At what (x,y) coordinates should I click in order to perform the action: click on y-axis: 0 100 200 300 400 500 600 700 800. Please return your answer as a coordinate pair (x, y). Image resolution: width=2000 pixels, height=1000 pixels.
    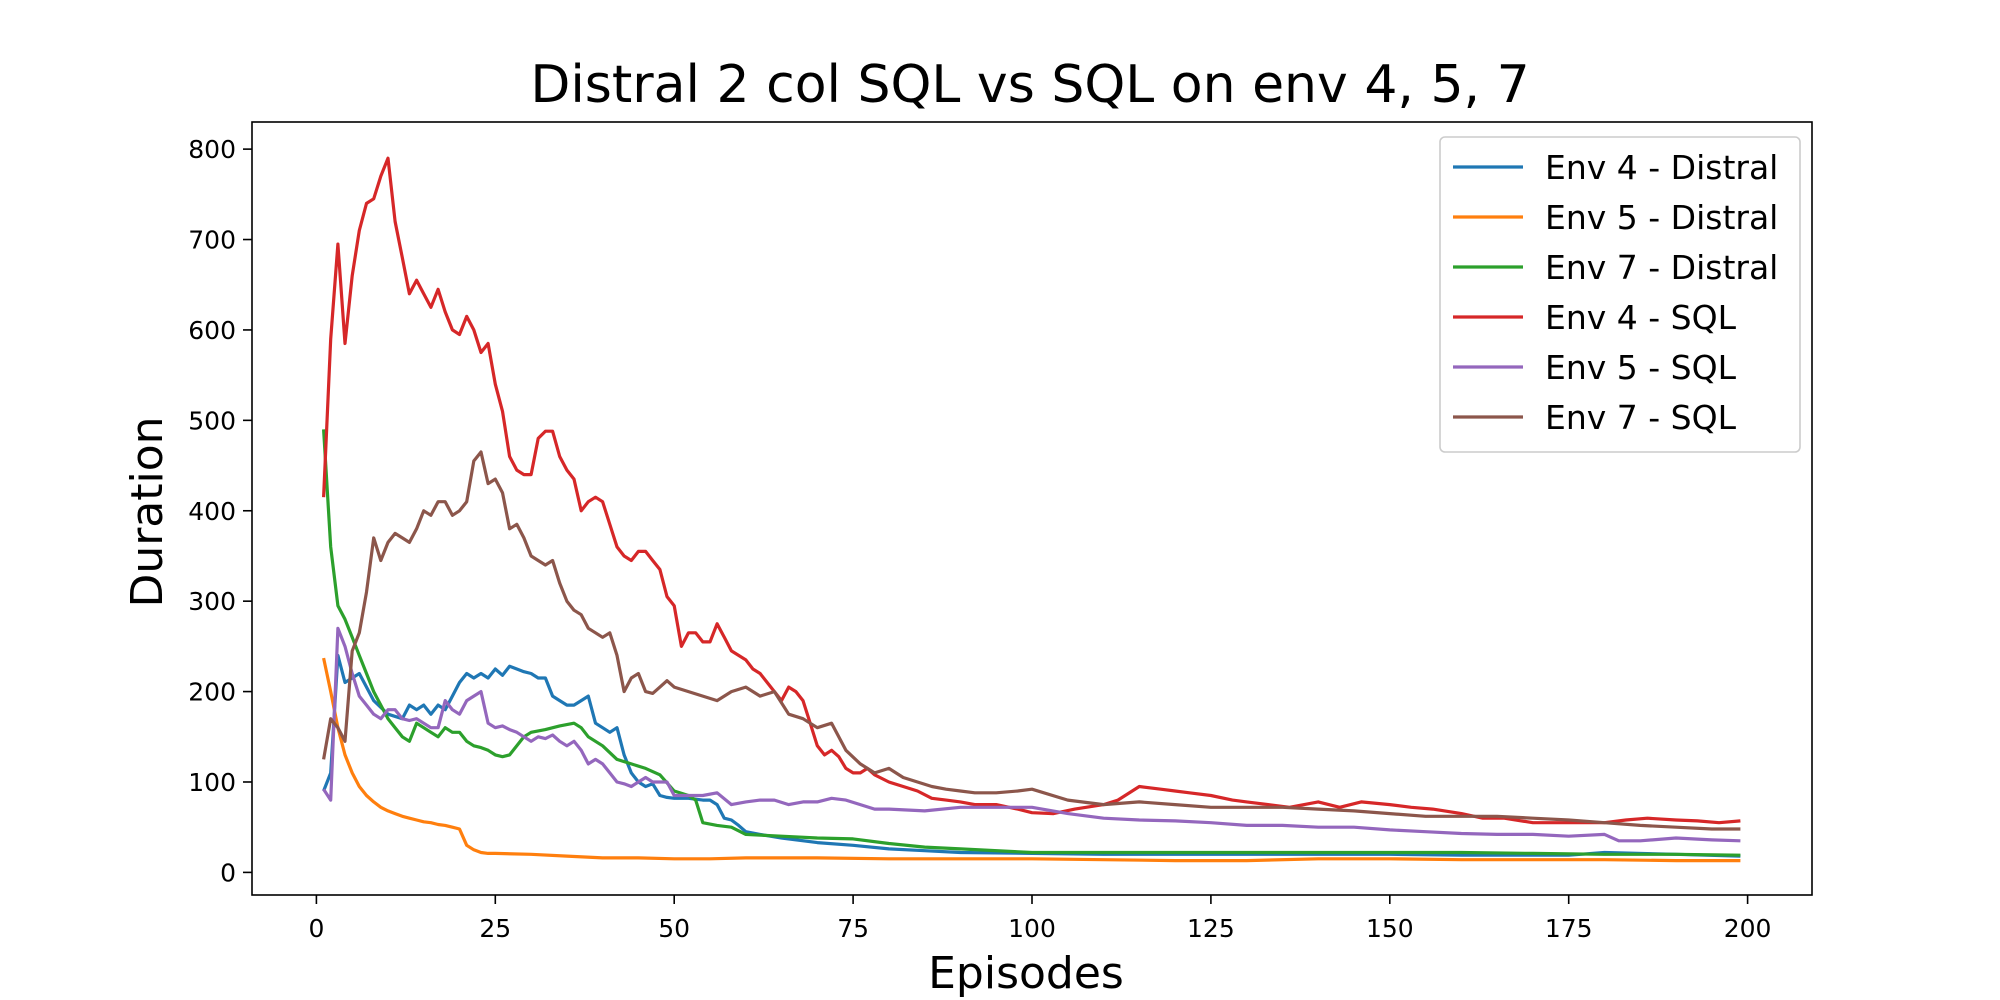
    Looking at the image, I should click on (220, 511).